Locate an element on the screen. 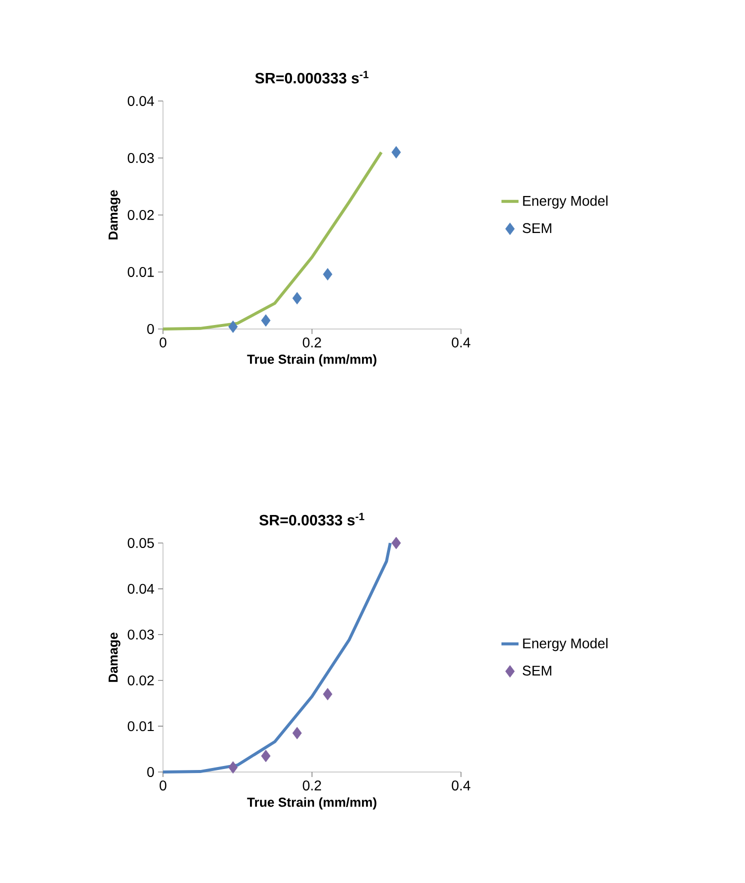  y-tick-label: 0.05 is located at coordinates (141, 543).